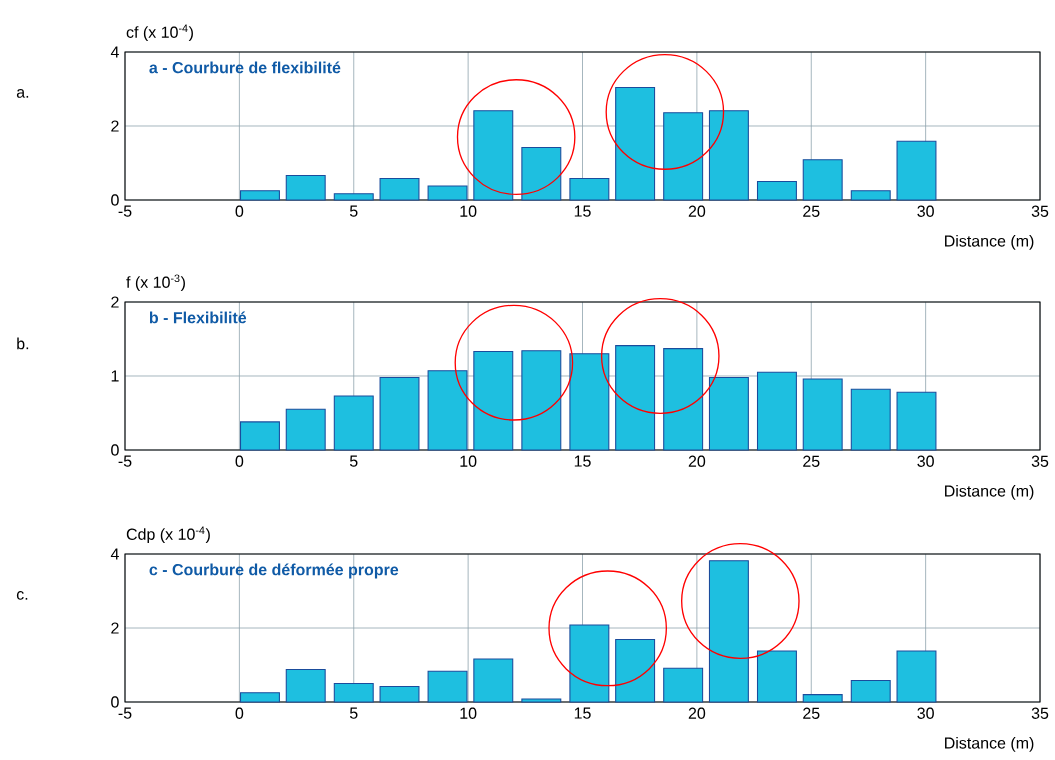 This screenshot has width=1055, height=760. I want to click on y-axis-title: cf (x 10$^{-4}$), so click(159, 33).